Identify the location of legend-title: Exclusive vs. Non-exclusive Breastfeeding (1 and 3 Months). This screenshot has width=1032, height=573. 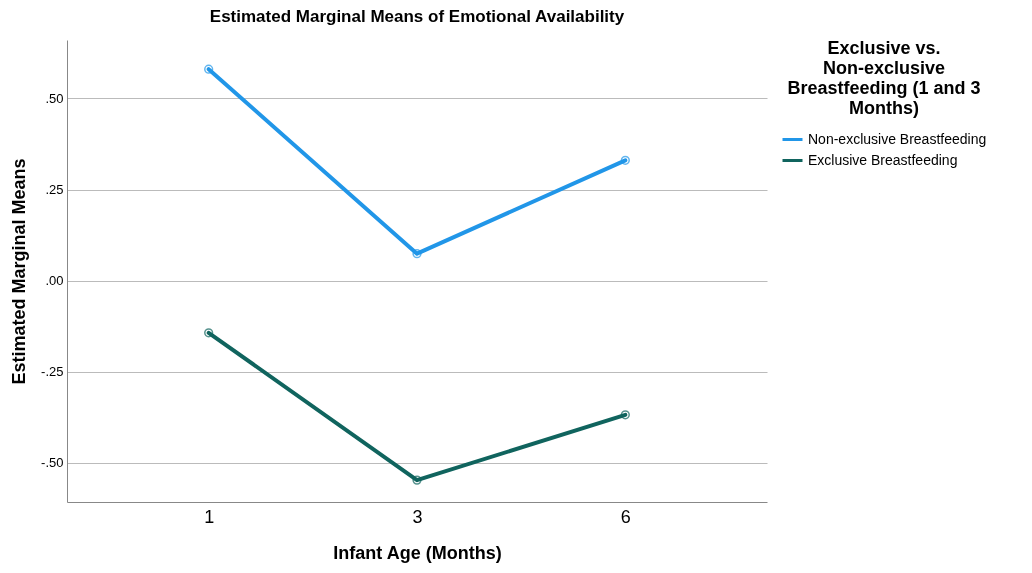
(884, 78).